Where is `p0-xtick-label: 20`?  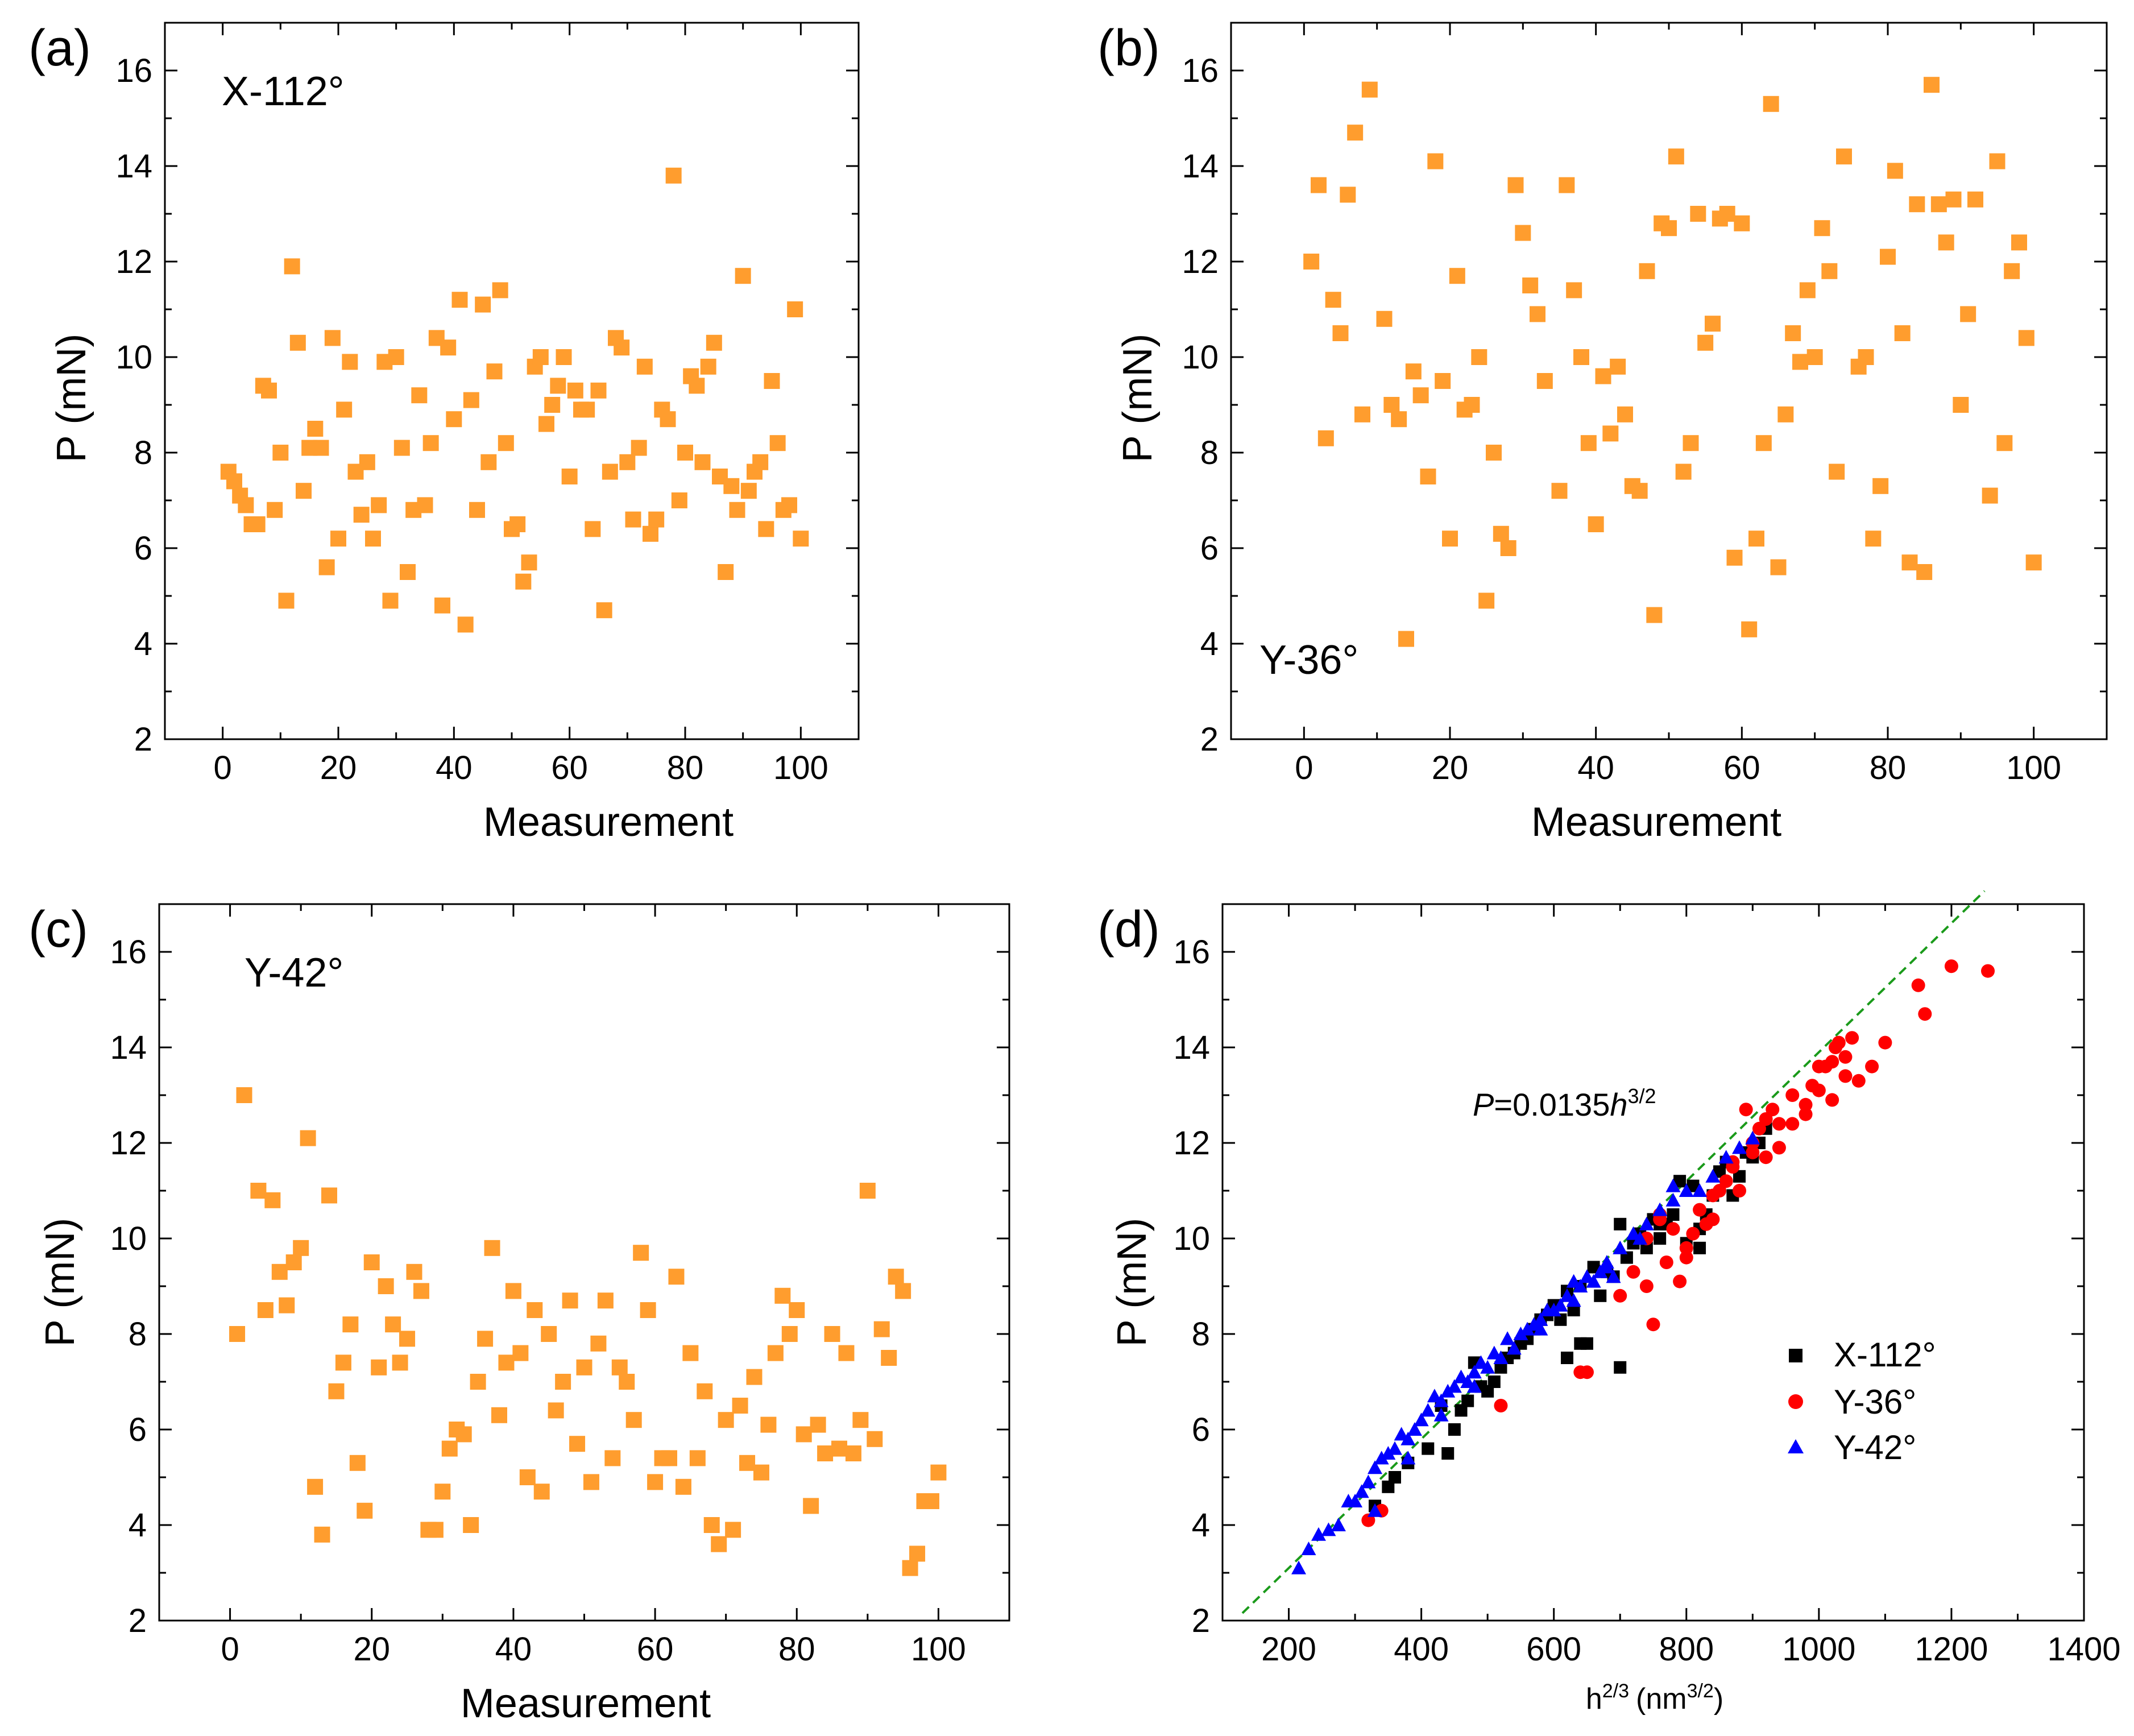
p0-xtick-label: 20 is located at coordinates (339, 767).